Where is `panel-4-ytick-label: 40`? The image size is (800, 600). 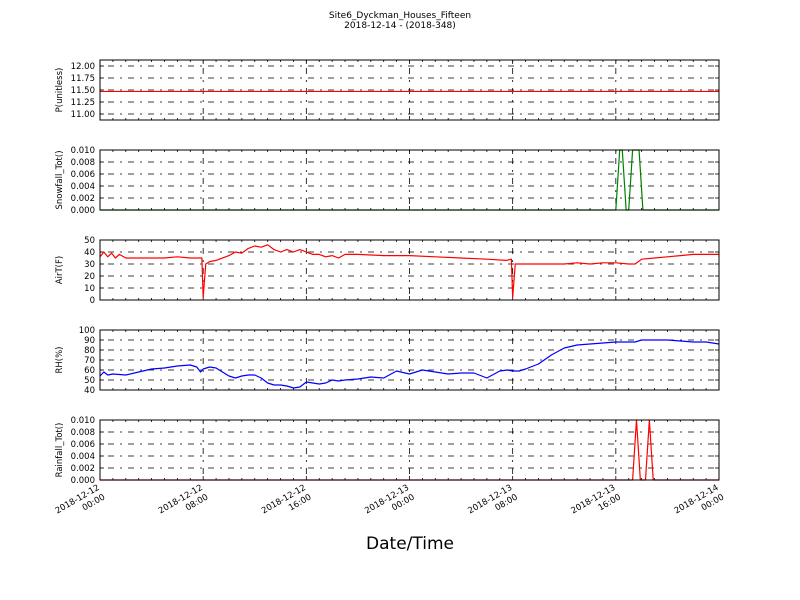
panel-4-ytick-label: 40 is located at coordinates (89, 391).